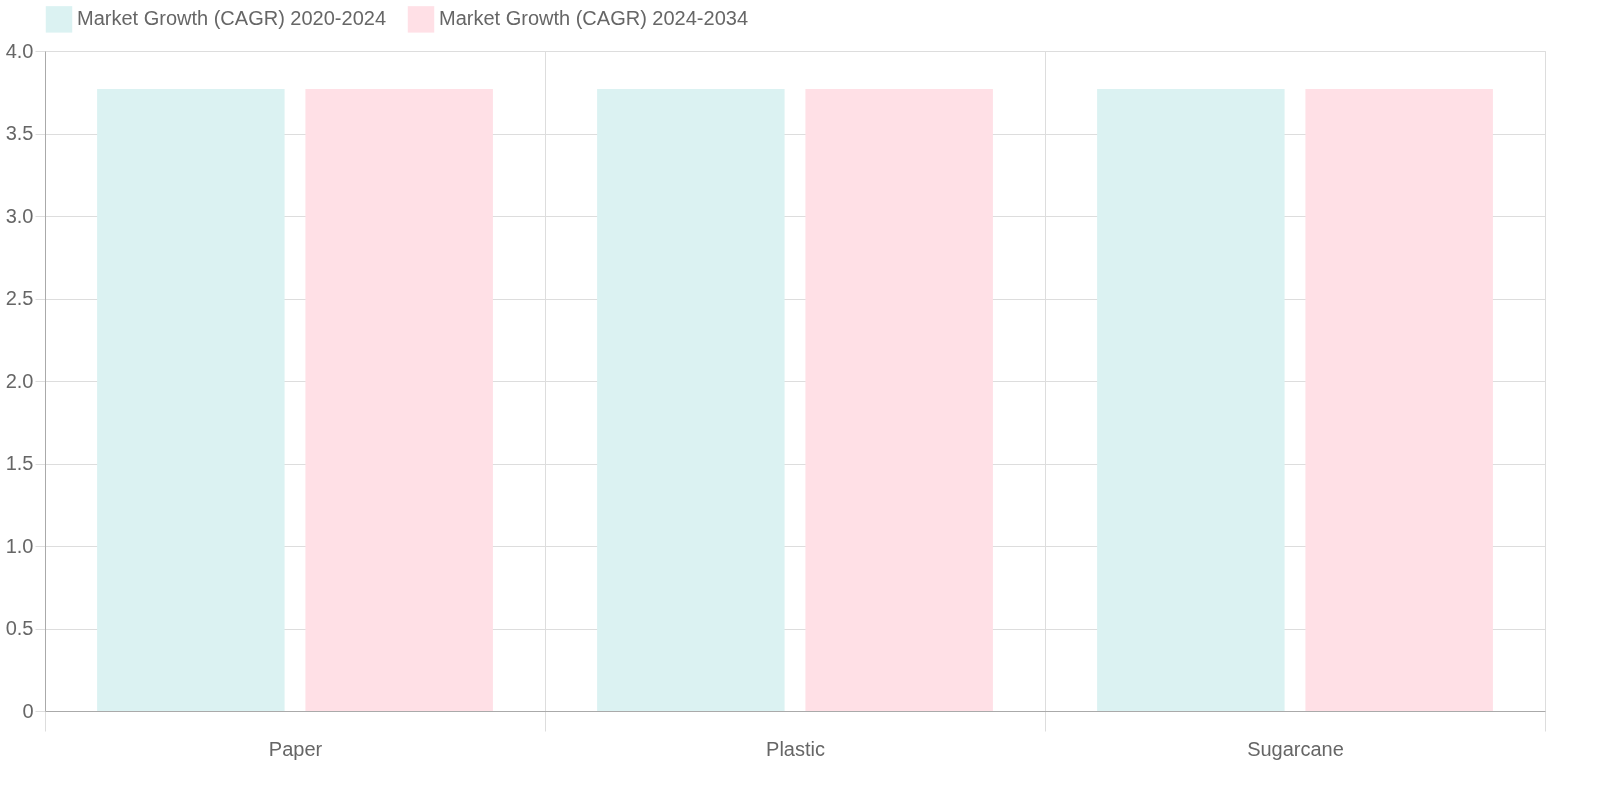 This screenshot has width=1600, height=800. What do you see at coordinates (19, 133) in the screenshot?
I see `y-tick-label: 3.5` at bounding box center [19, 133].